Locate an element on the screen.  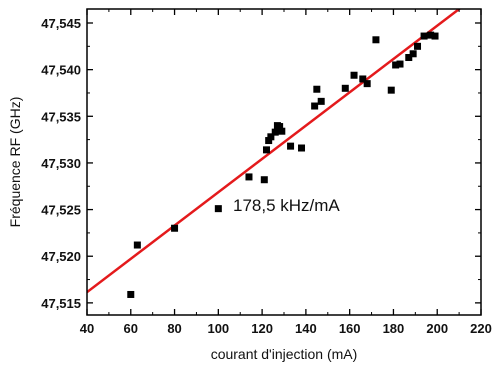
x-tick-label: 60 is located at coordinates (131, 328).